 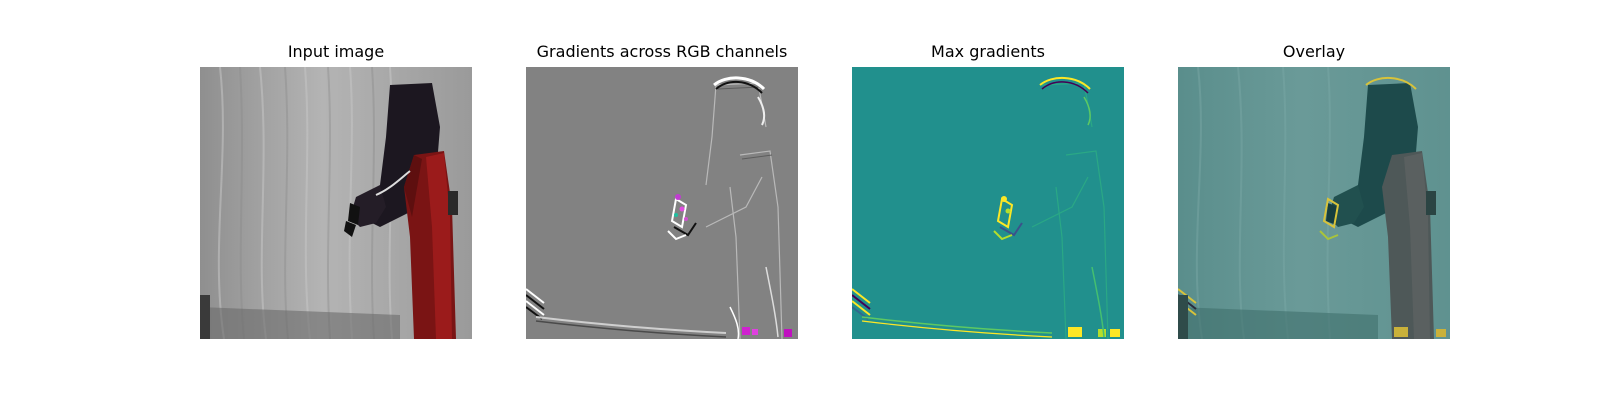 I want to click on rgb-gradients-image, so click(x=662, y=203).